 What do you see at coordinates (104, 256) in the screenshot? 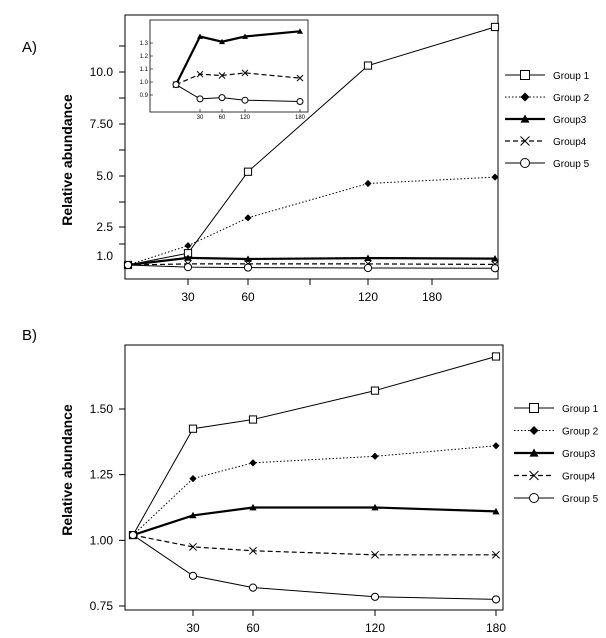
I see `panel-a-y-tick-label: 1.0` at bounding box center [104, 256].